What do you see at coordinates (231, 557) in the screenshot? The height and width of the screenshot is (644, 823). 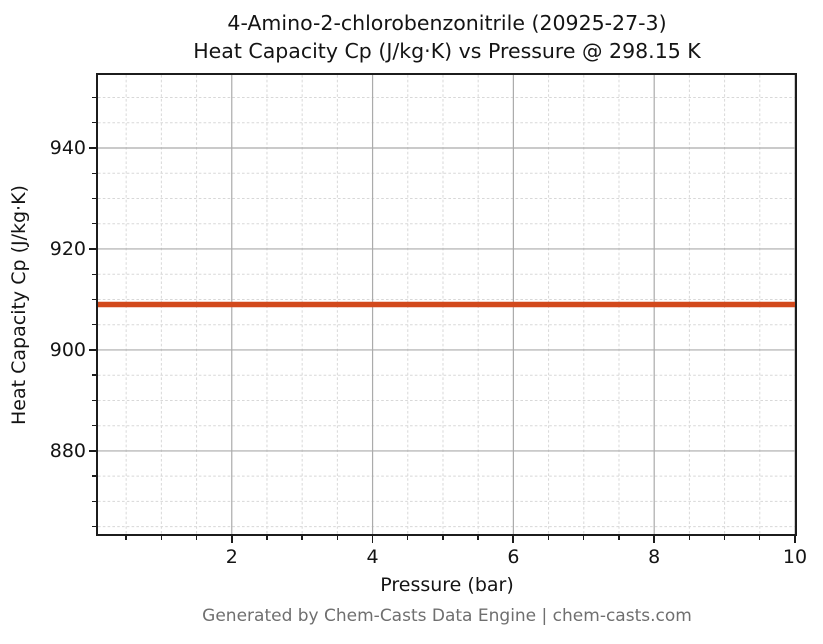 I see `x-tick-label: 2` at bounding box center [231, 557].